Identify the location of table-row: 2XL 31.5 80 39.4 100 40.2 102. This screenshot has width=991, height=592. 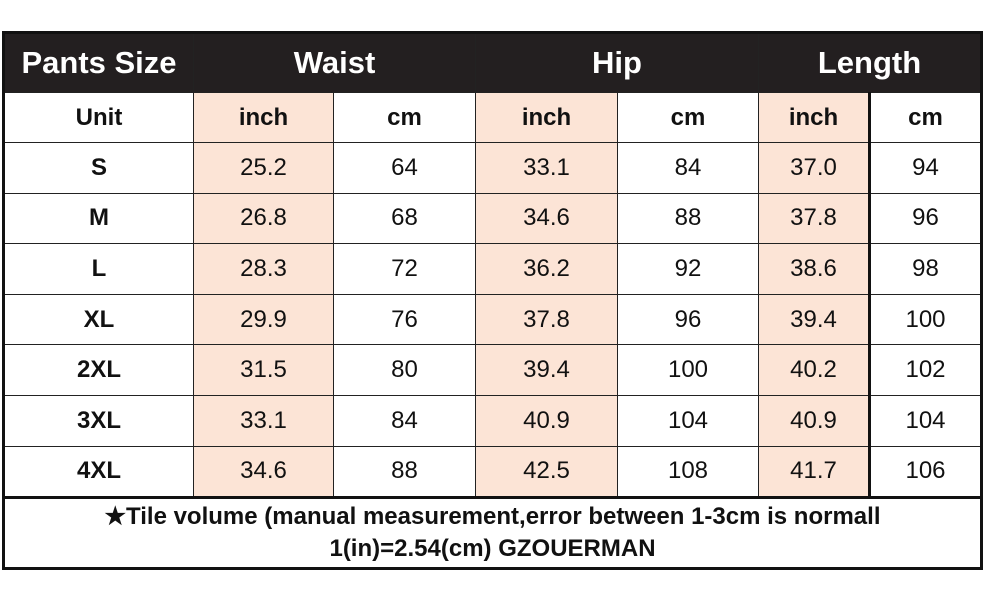
(492, 370).